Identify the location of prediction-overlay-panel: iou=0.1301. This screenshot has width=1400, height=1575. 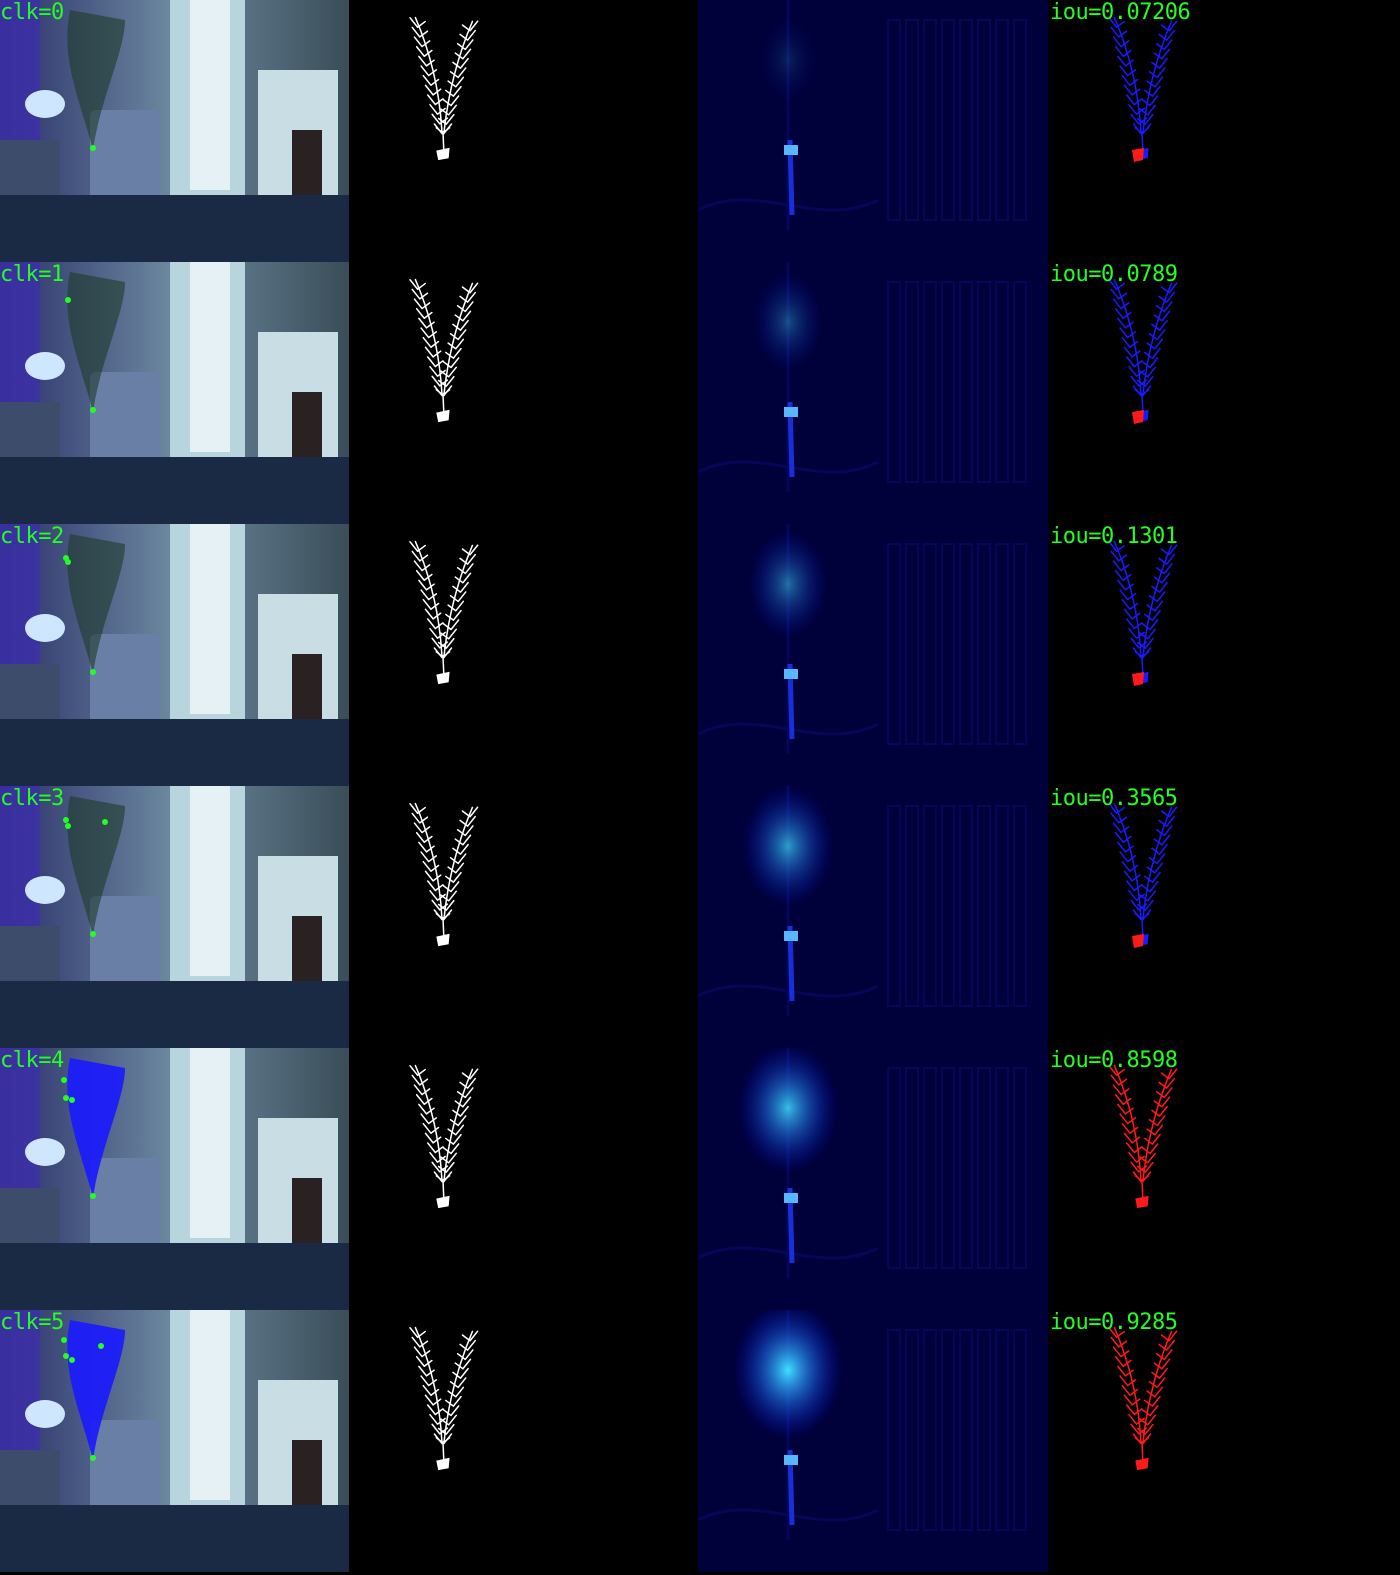
(1224, 655).